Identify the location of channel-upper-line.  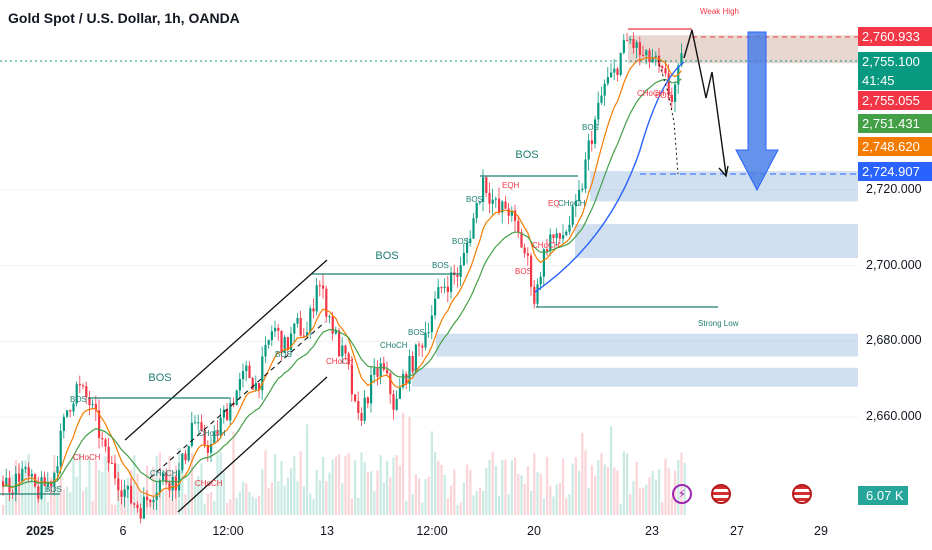
(226, 350).